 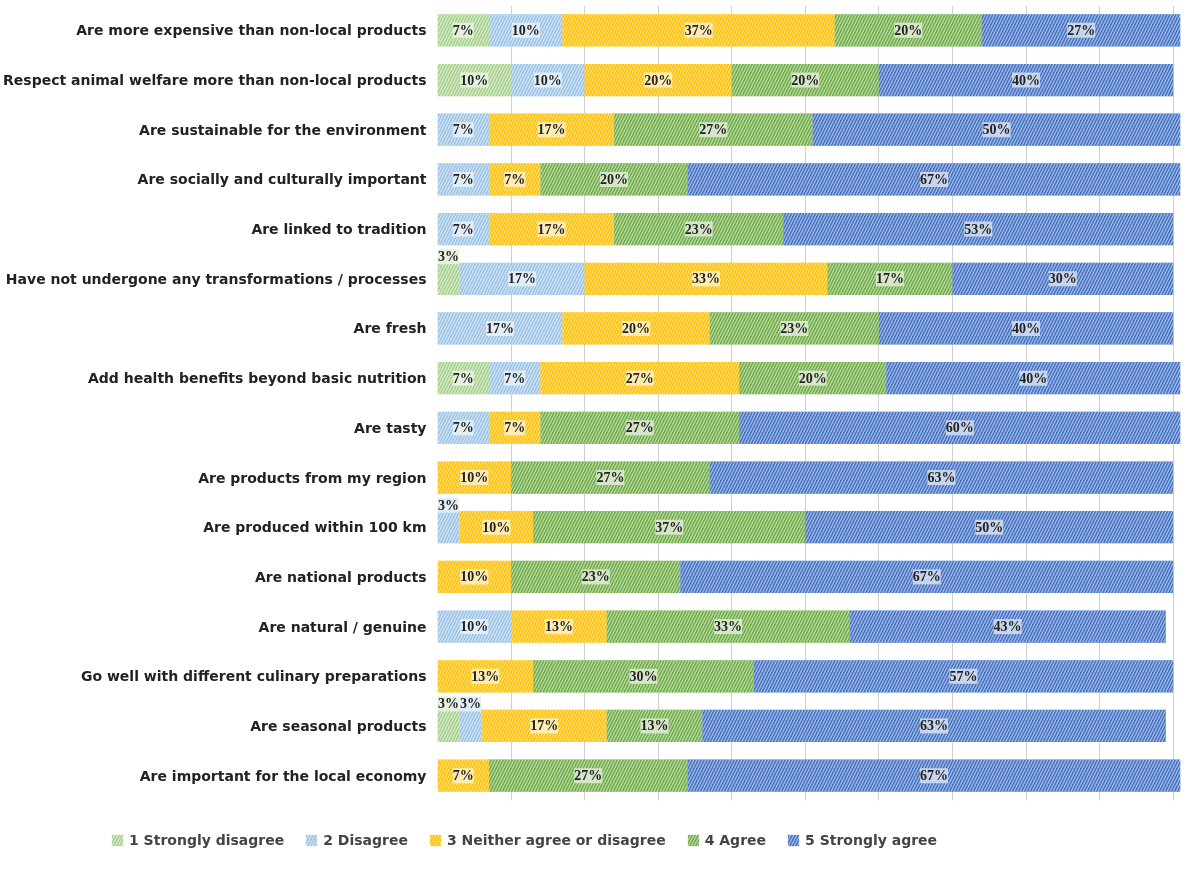 What do you see at coordinates (390, 427) in the screenshot?
I see `y-tick-label: Are tasty` at bounding box center [390, 427].